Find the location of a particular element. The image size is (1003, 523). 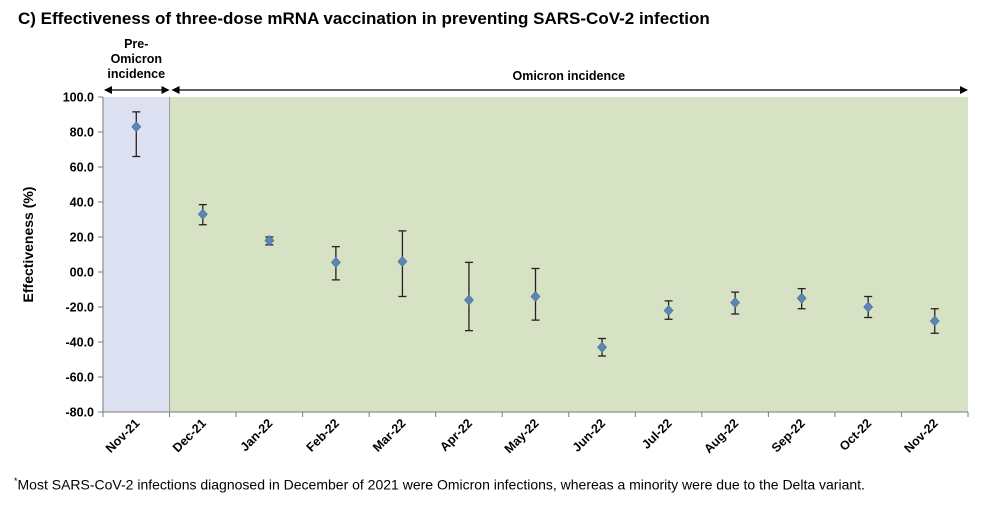

band-labels: Pre-Omicron incidence Omicron incidence is located at coordinates (366, 60).